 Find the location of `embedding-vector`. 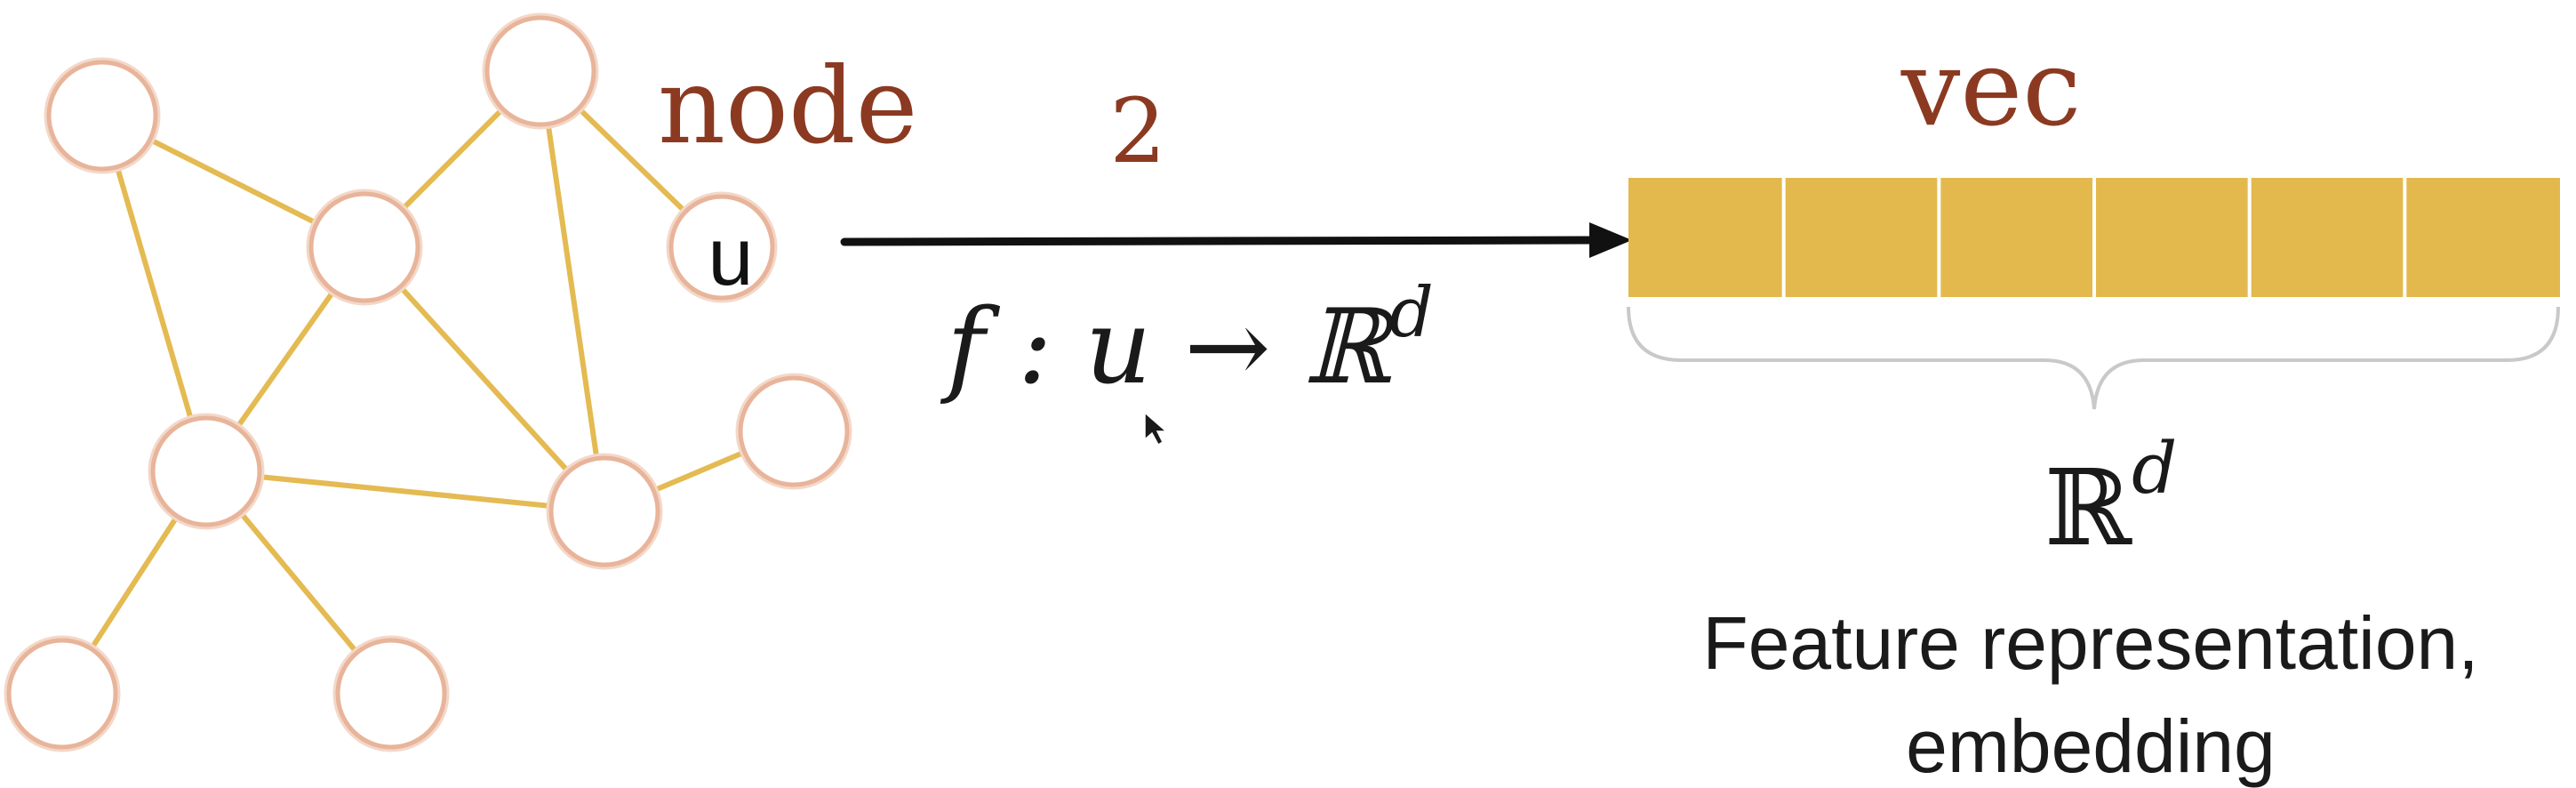

embedding-vector is located at coordinates (2094, 237).